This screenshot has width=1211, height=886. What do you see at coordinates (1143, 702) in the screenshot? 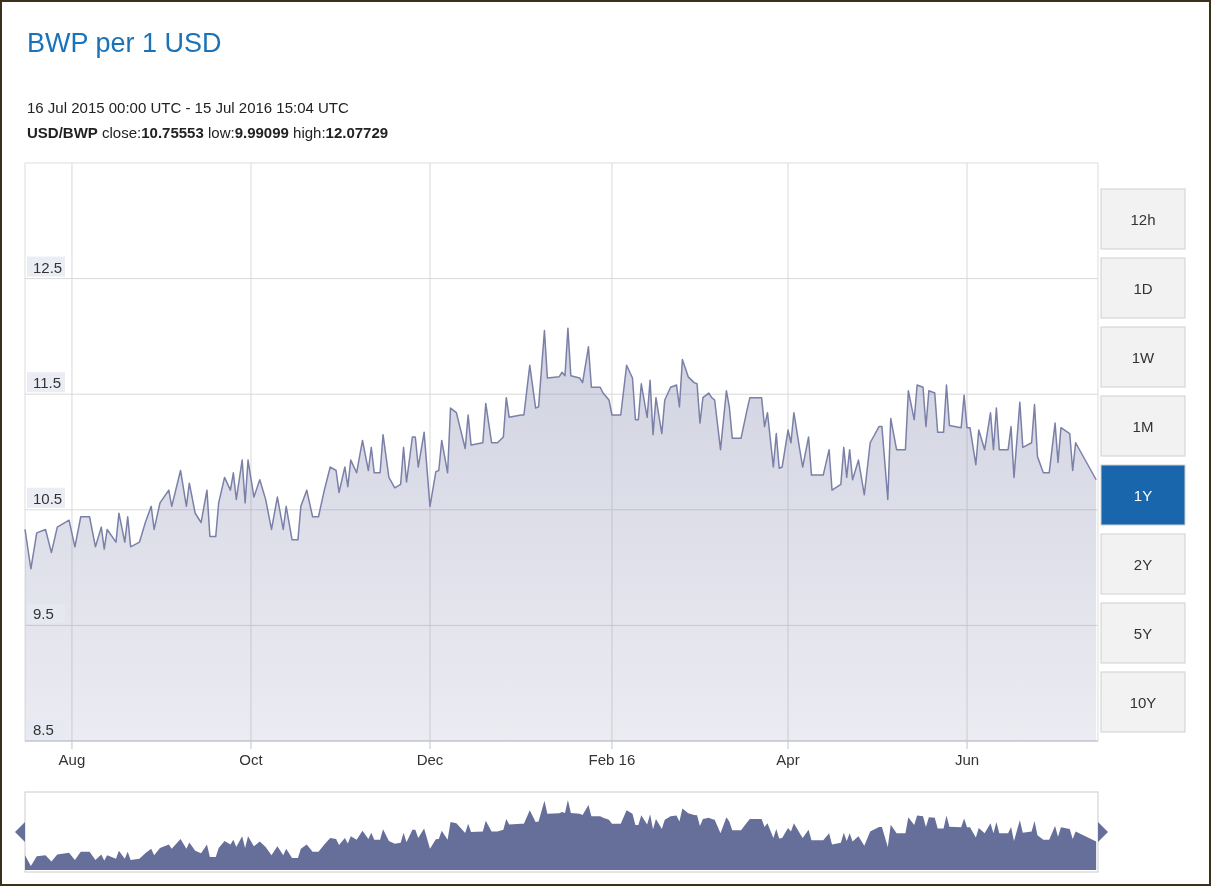
I see `text: 10Y` at bounding box center [1143, 702].